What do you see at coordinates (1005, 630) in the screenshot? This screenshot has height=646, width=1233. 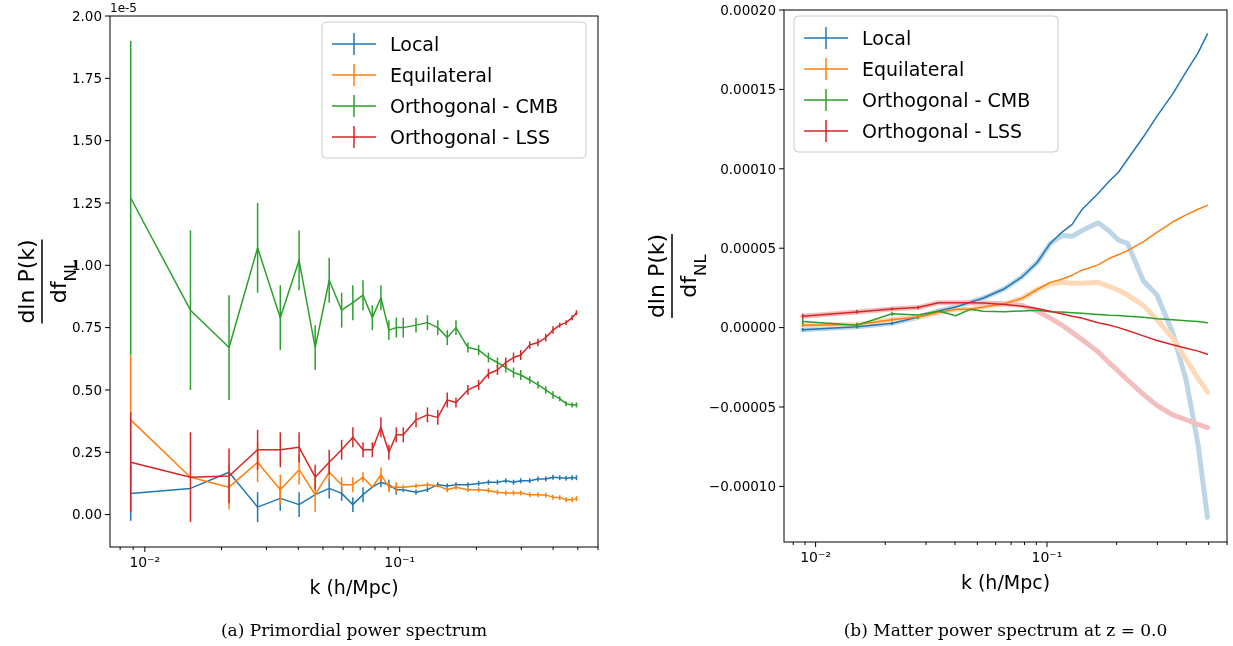 I see `text: (b) Matter power spectrum at z = 0.0` at bounding box center [1005, 630].